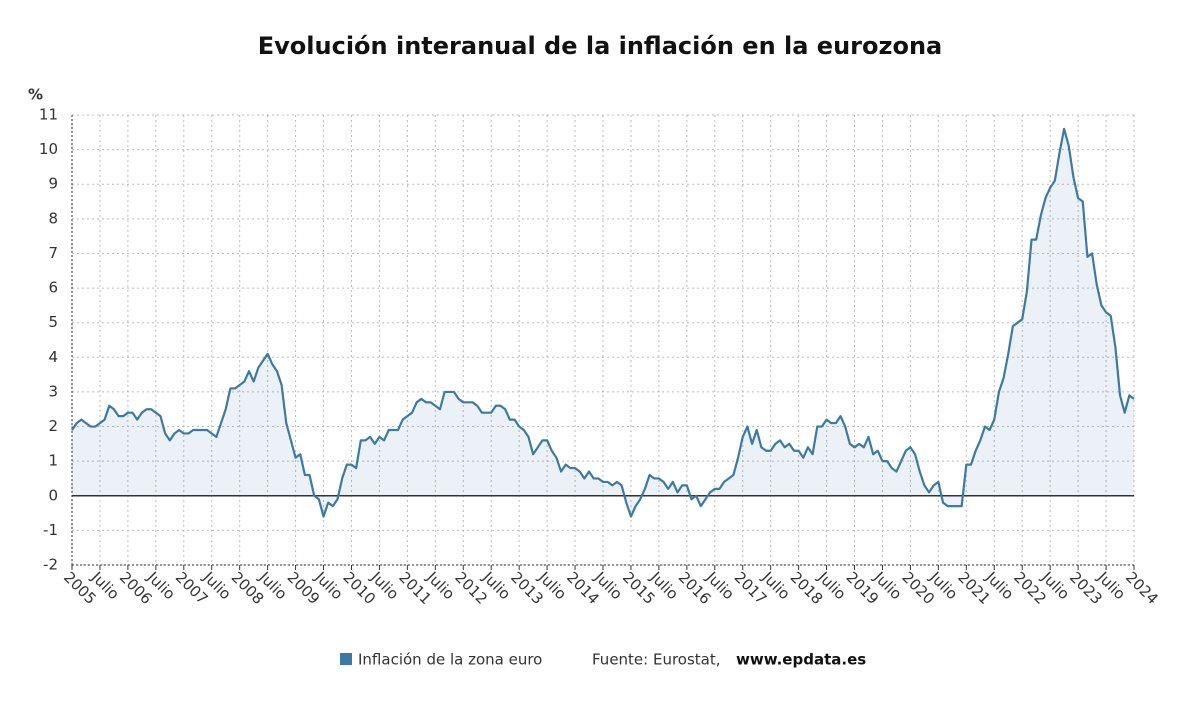  I want to click on y-tick-label: 11, so click(48, 115).